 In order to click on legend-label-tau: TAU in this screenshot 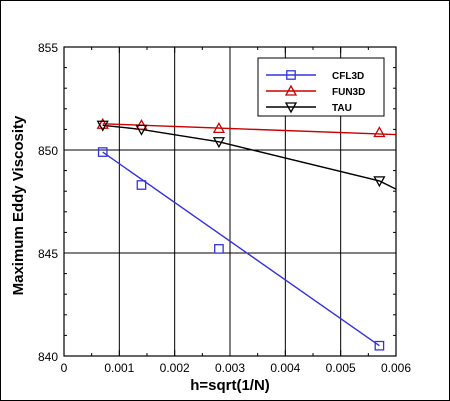, I will do `click(342, 108)`.